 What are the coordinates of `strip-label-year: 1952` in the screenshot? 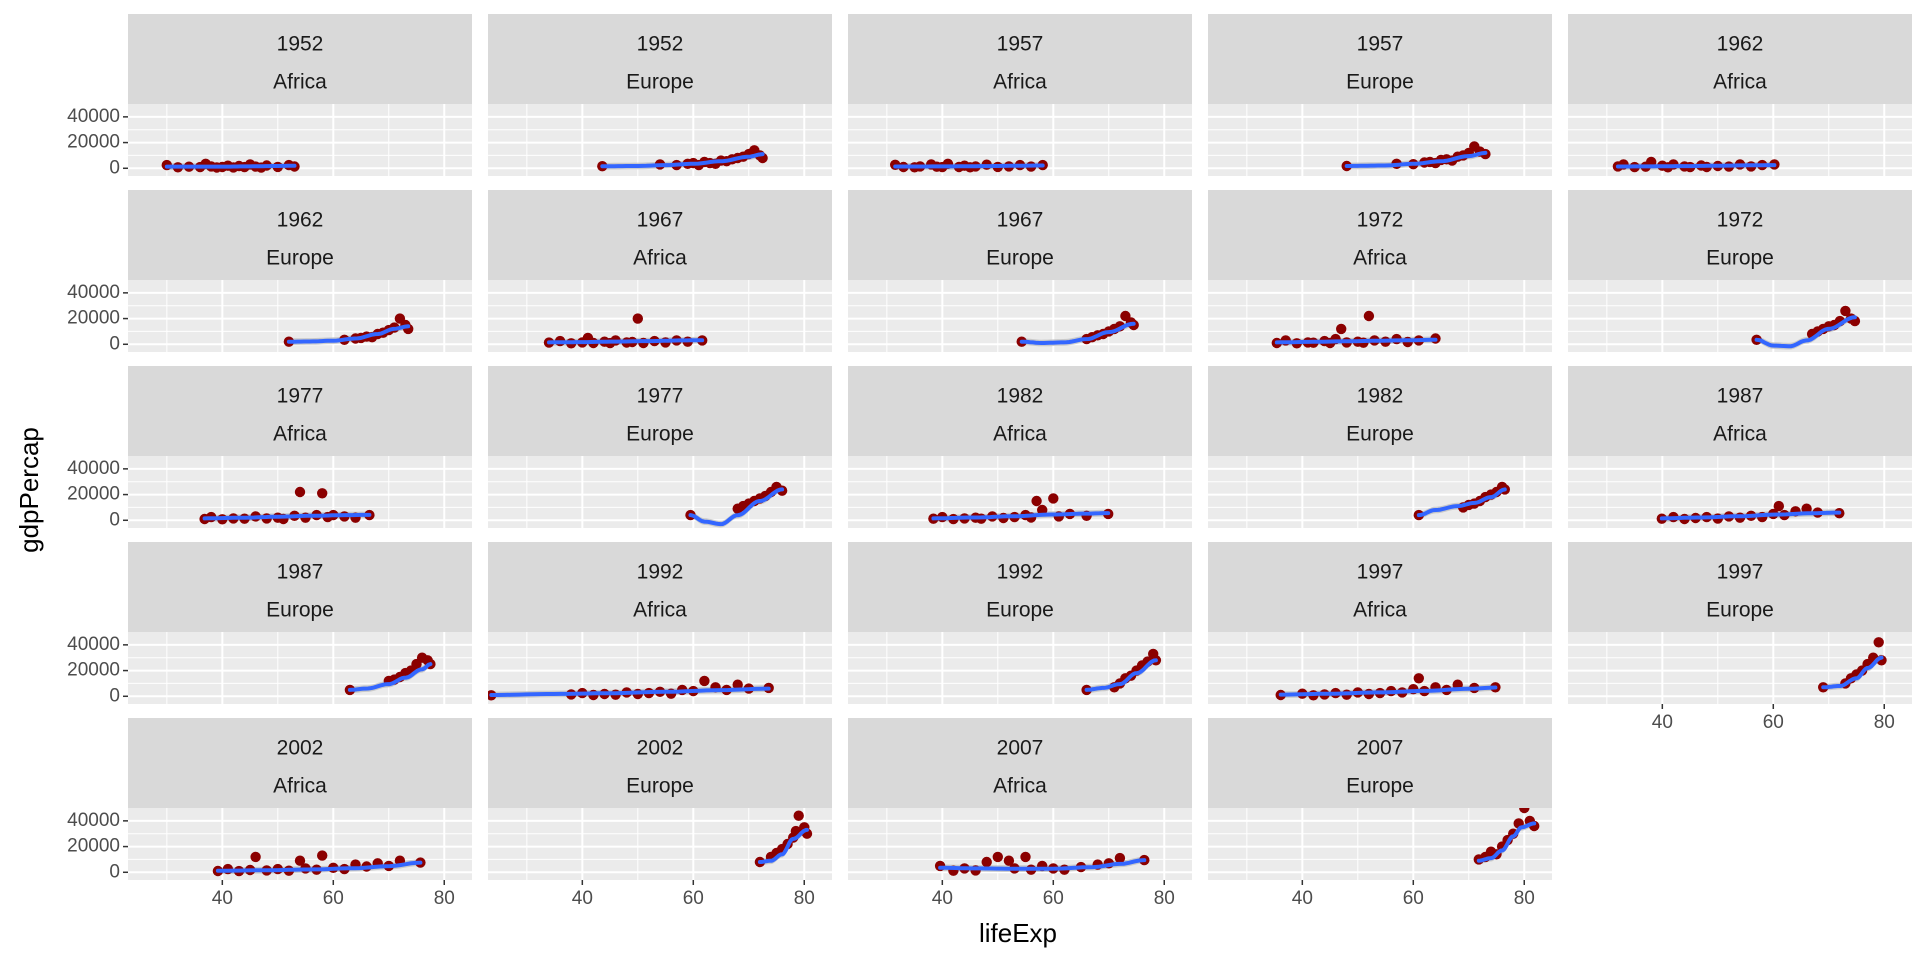 It's located at (300, 44).